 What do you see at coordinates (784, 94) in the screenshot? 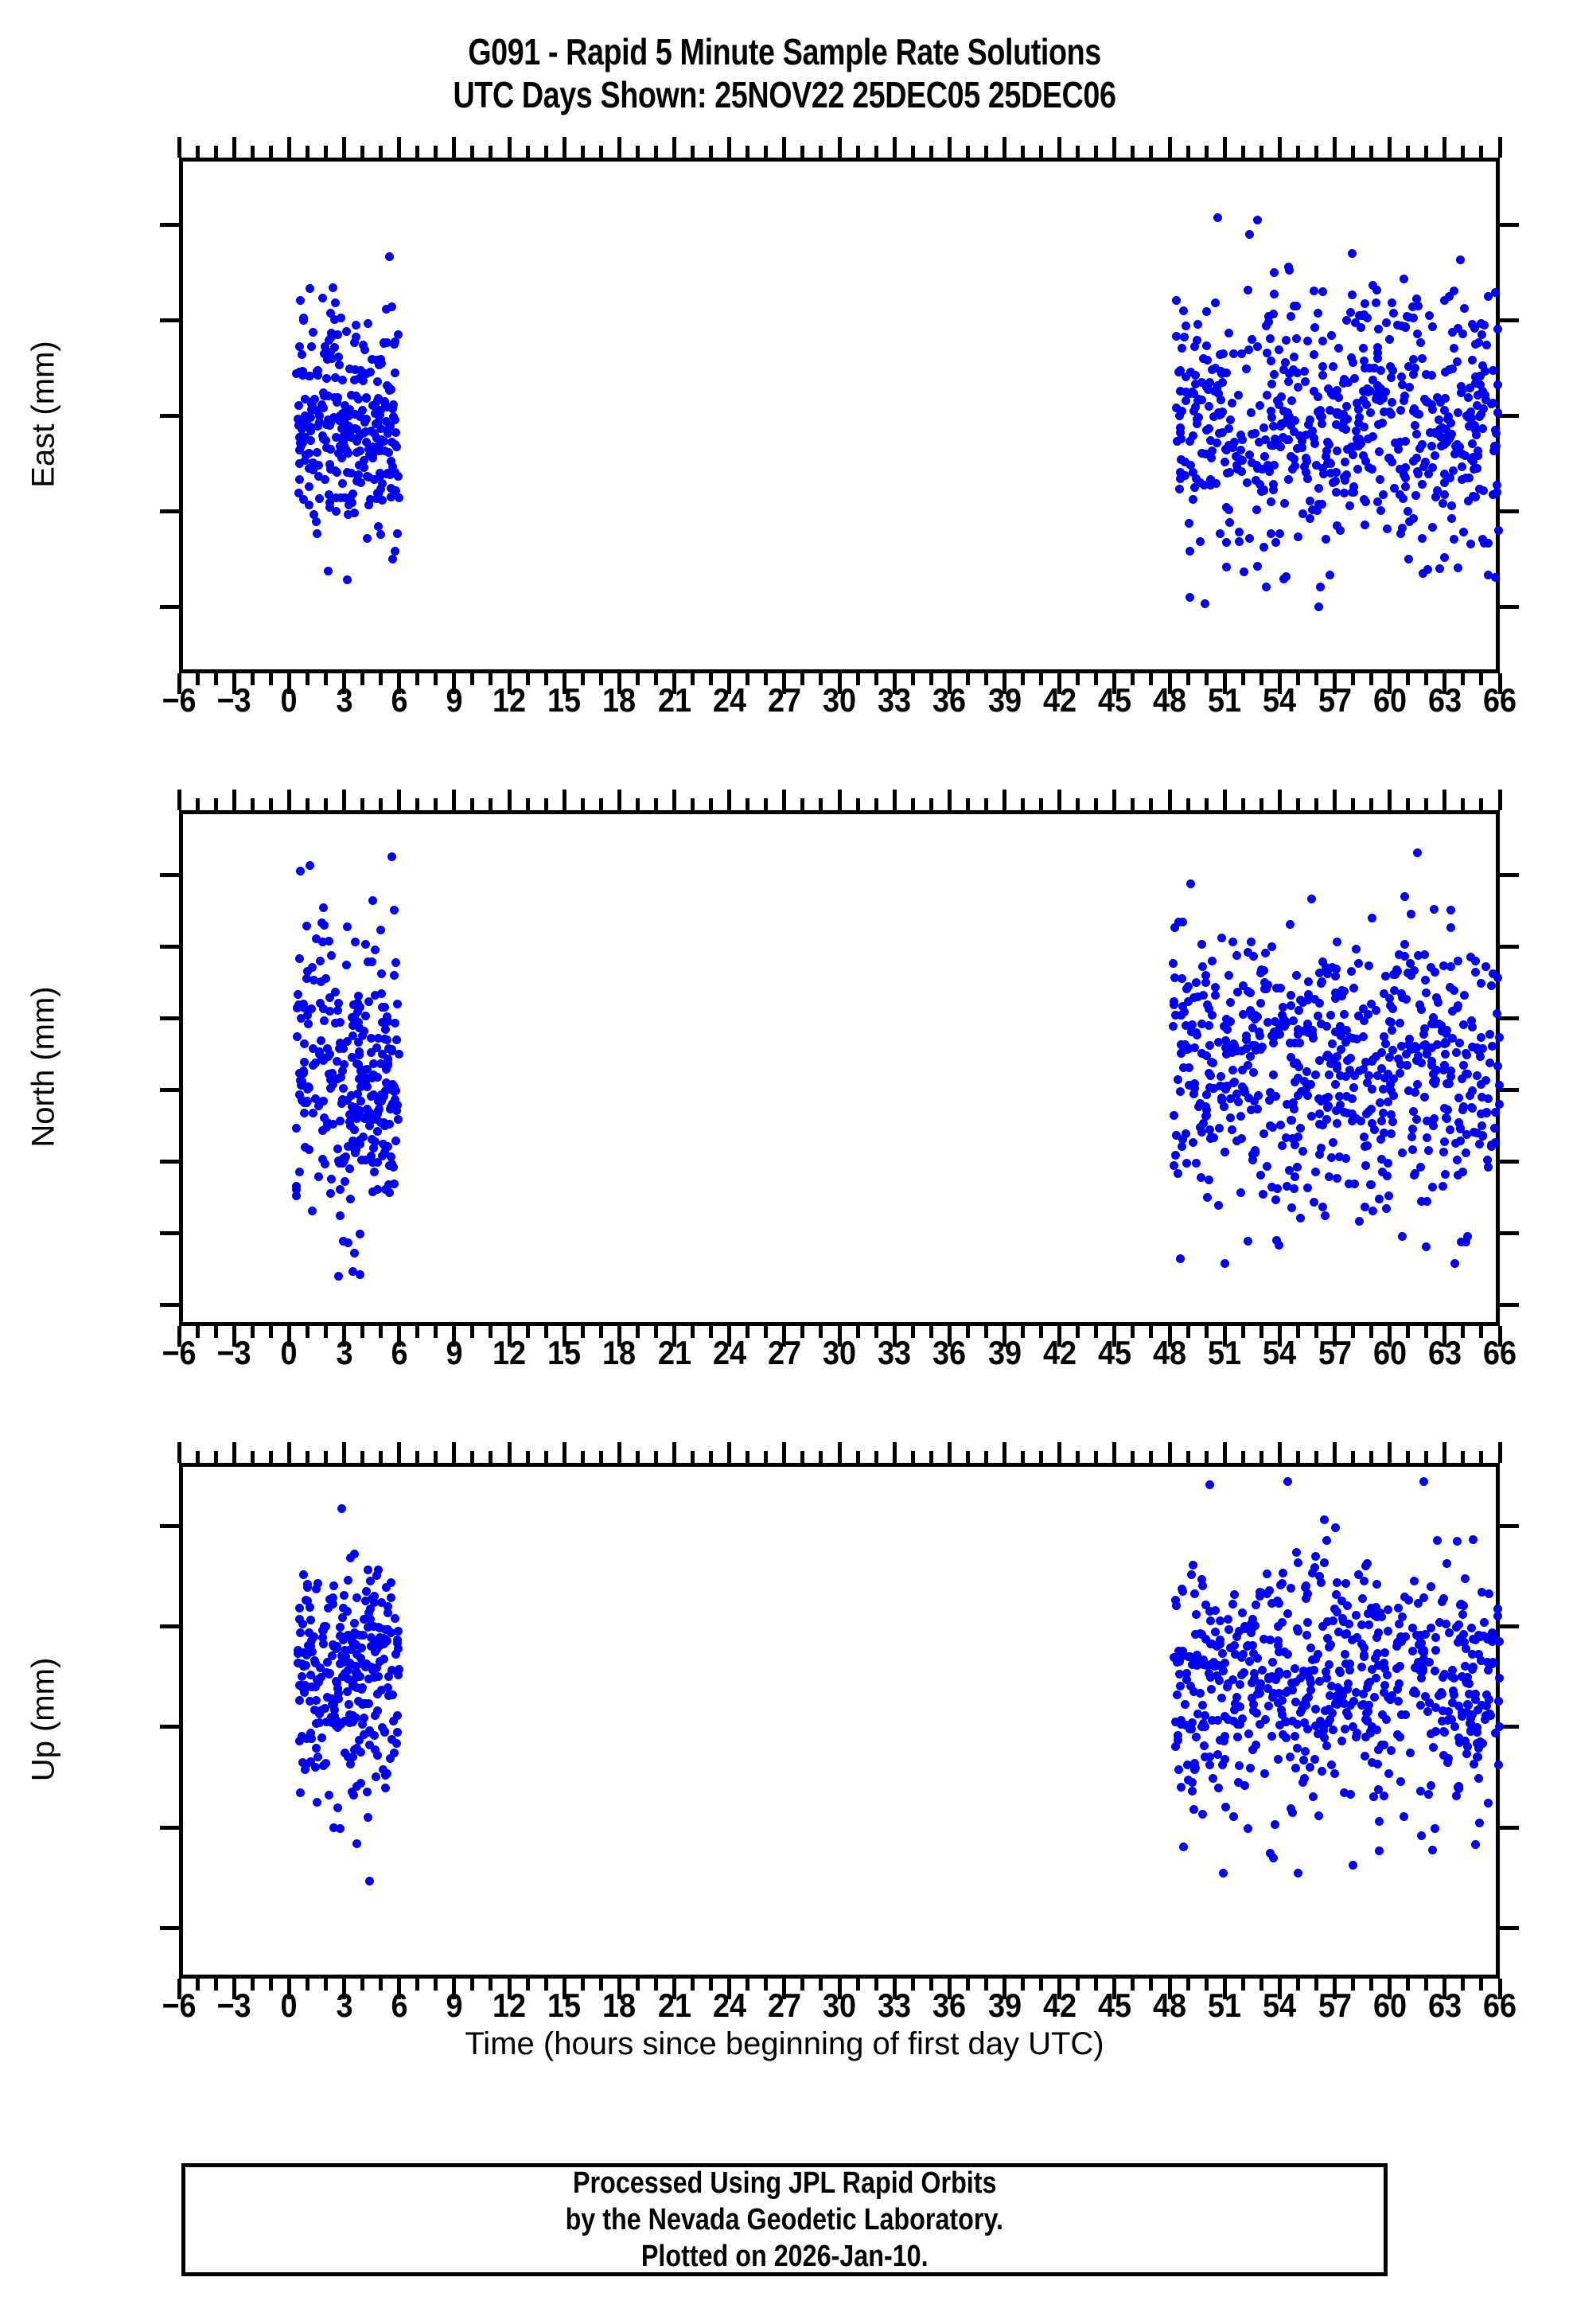
I see `chart-title-line-2: UTC Days Shown: 25NOV22 25DEC05 25DEC06` at bounding box center [784, 94].